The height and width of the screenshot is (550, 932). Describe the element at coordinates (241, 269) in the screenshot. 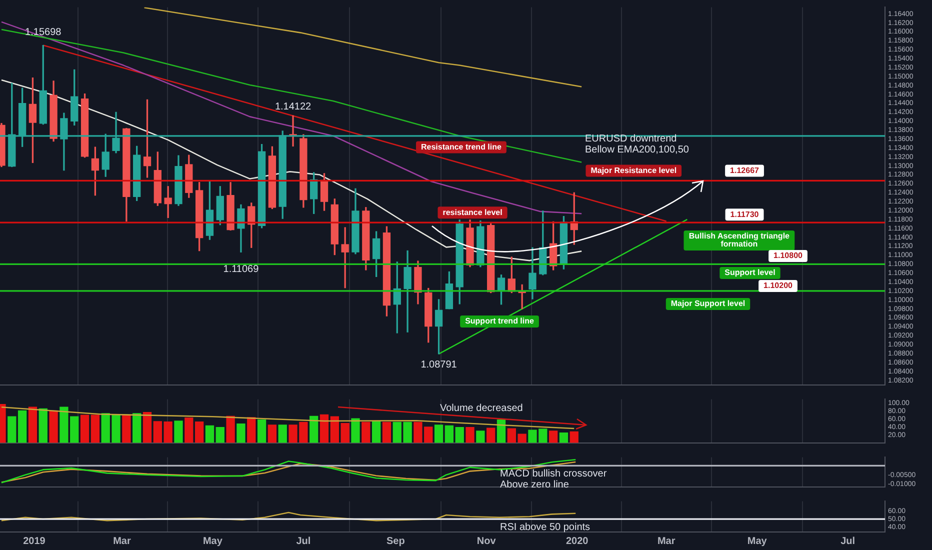

I see `annotation: 1.11069` at that location.